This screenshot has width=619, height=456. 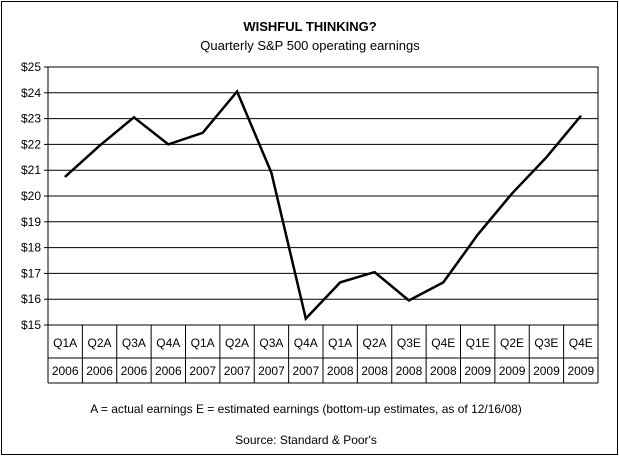 I want to click on y-tick-label: $22, so click(x=31, y=144).